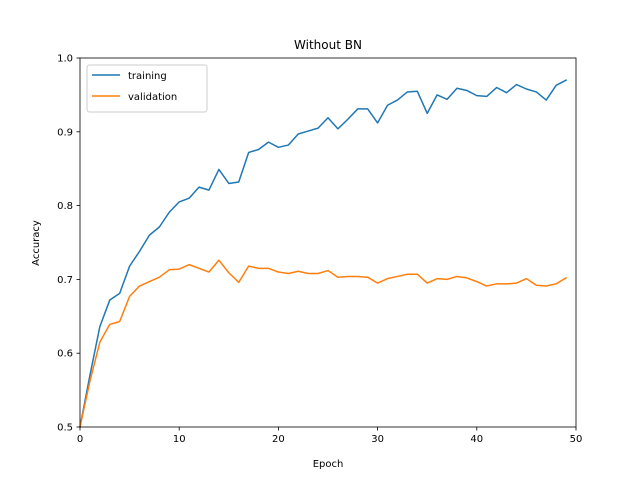 The height and width of the screenshot is (480, 640). What do you see at coordinates (65, 132) in the screenshot?
I see `y-tick-label: 0.9` at bounding box center [65, 132].